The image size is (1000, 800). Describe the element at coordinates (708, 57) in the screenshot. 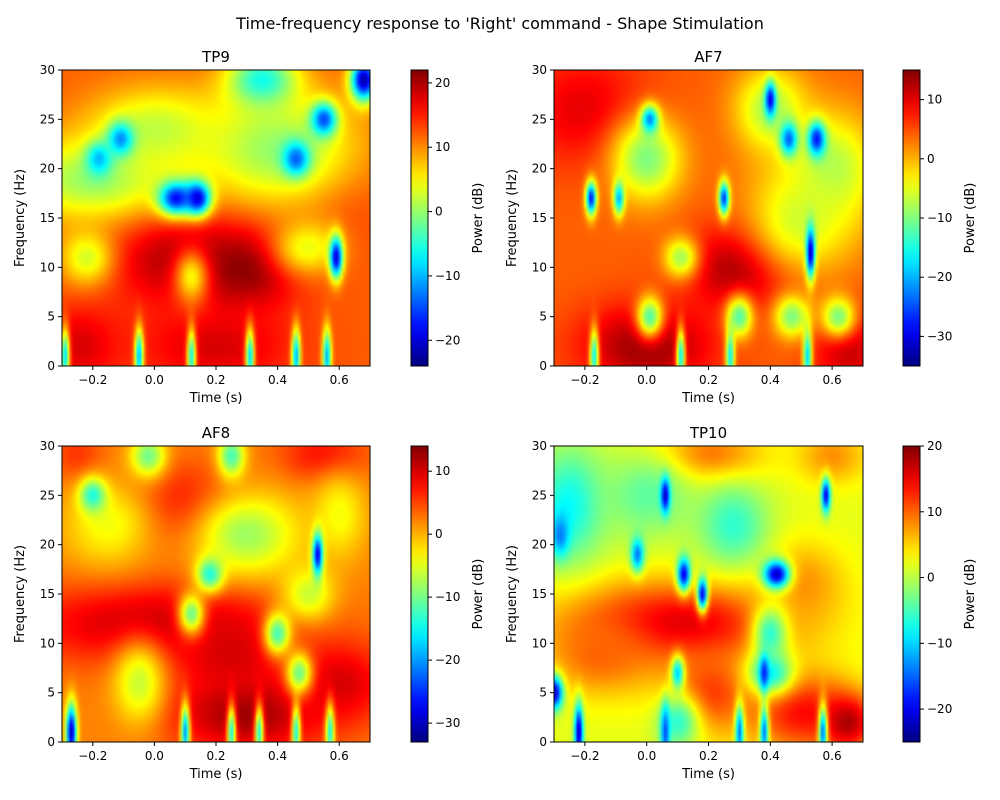

I see `subplot-title: AF7` at that location.